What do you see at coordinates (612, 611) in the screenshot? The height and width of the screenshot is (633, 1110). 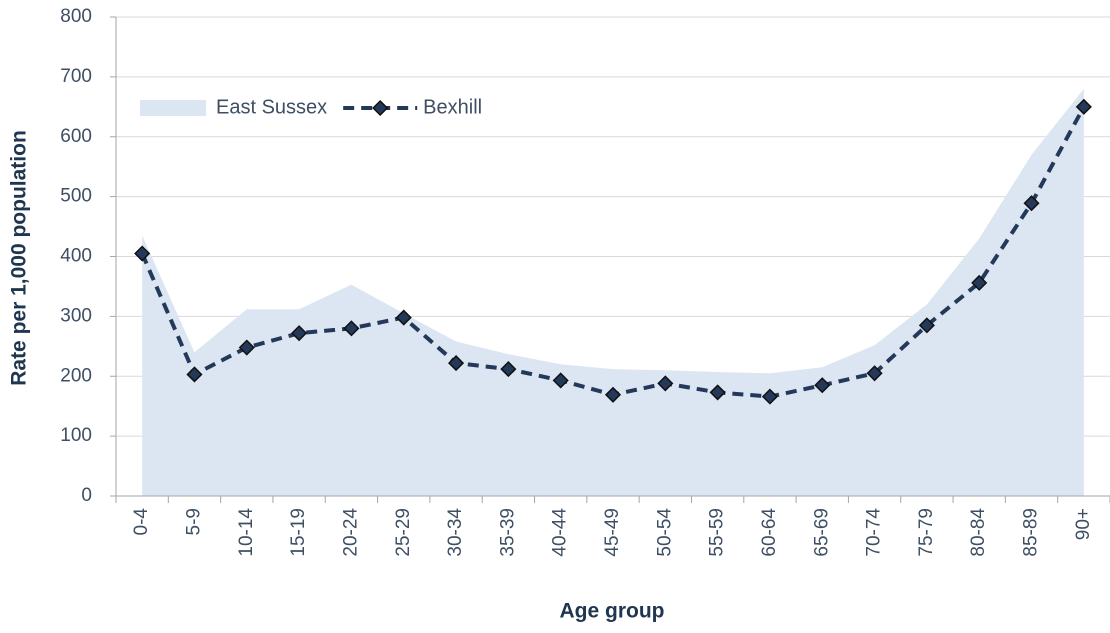 I see `x-axis-title: Age group` at bounding box center [612, 611].